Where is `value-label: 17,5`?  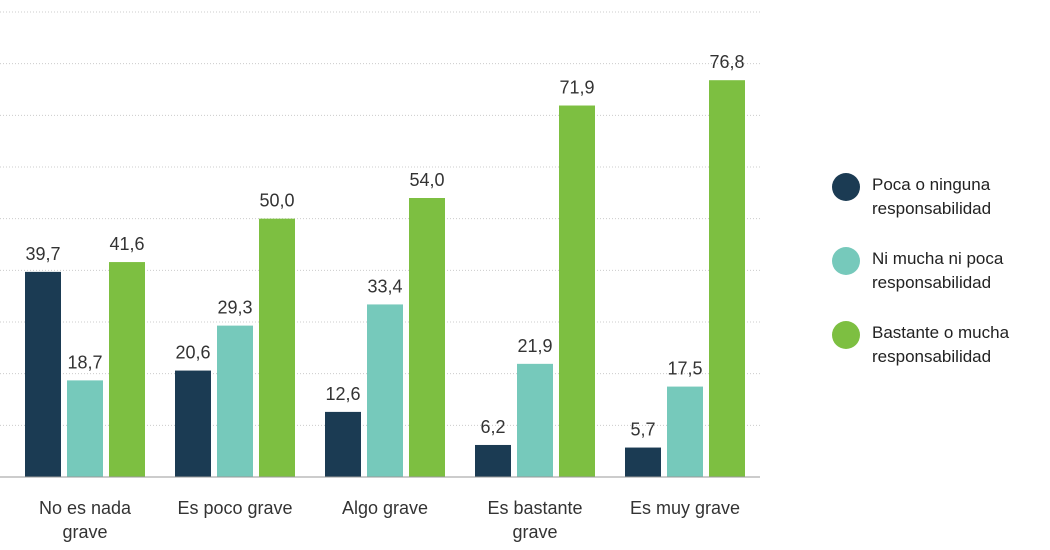
value-label: 17,5 is located at coordinates (684, 369).